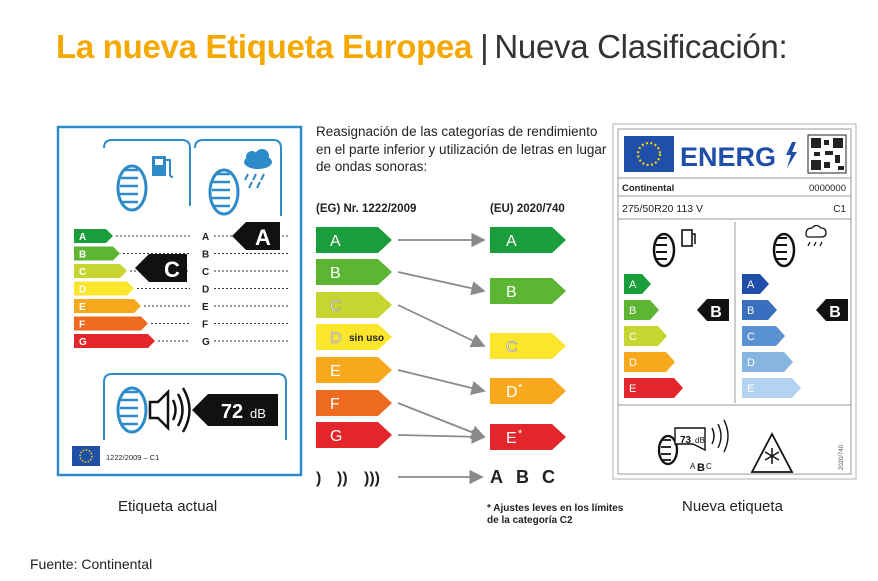  What do you see at coordinates (169, 410) in the screenshot?
I see `speaker-icon` at bounding box center [169, 410].